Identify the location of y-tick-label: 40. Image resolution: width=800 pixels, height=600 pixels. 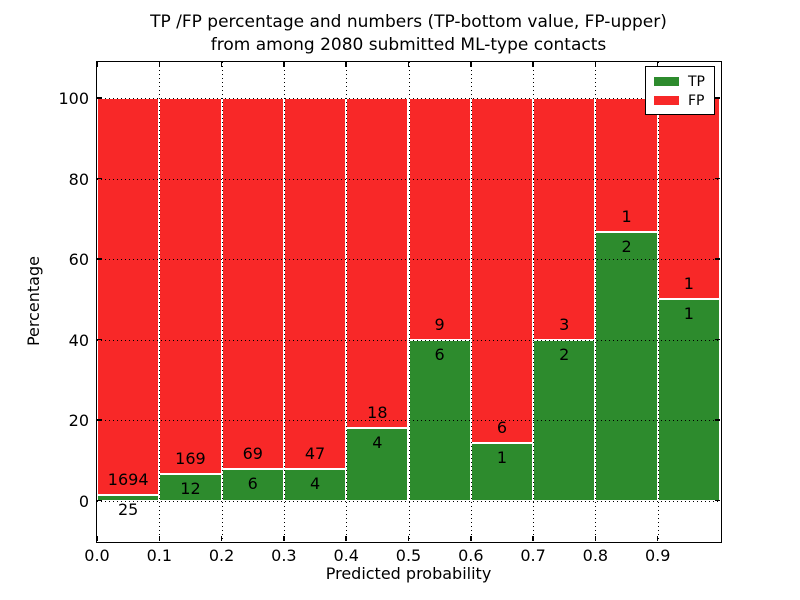
(78, 340).